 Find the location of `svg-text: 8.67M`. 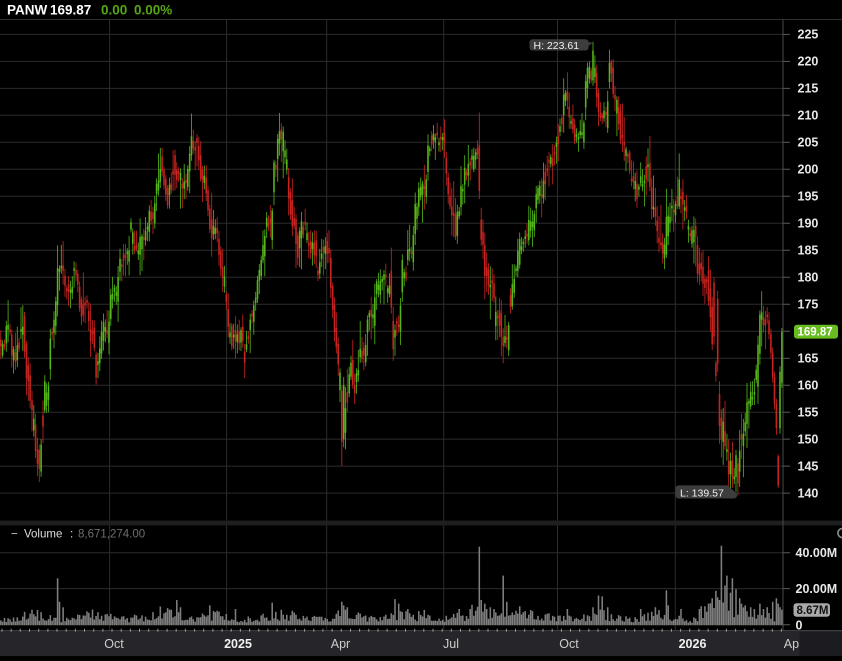

svg-text: 8.67M is located at coordinates (813, 611).